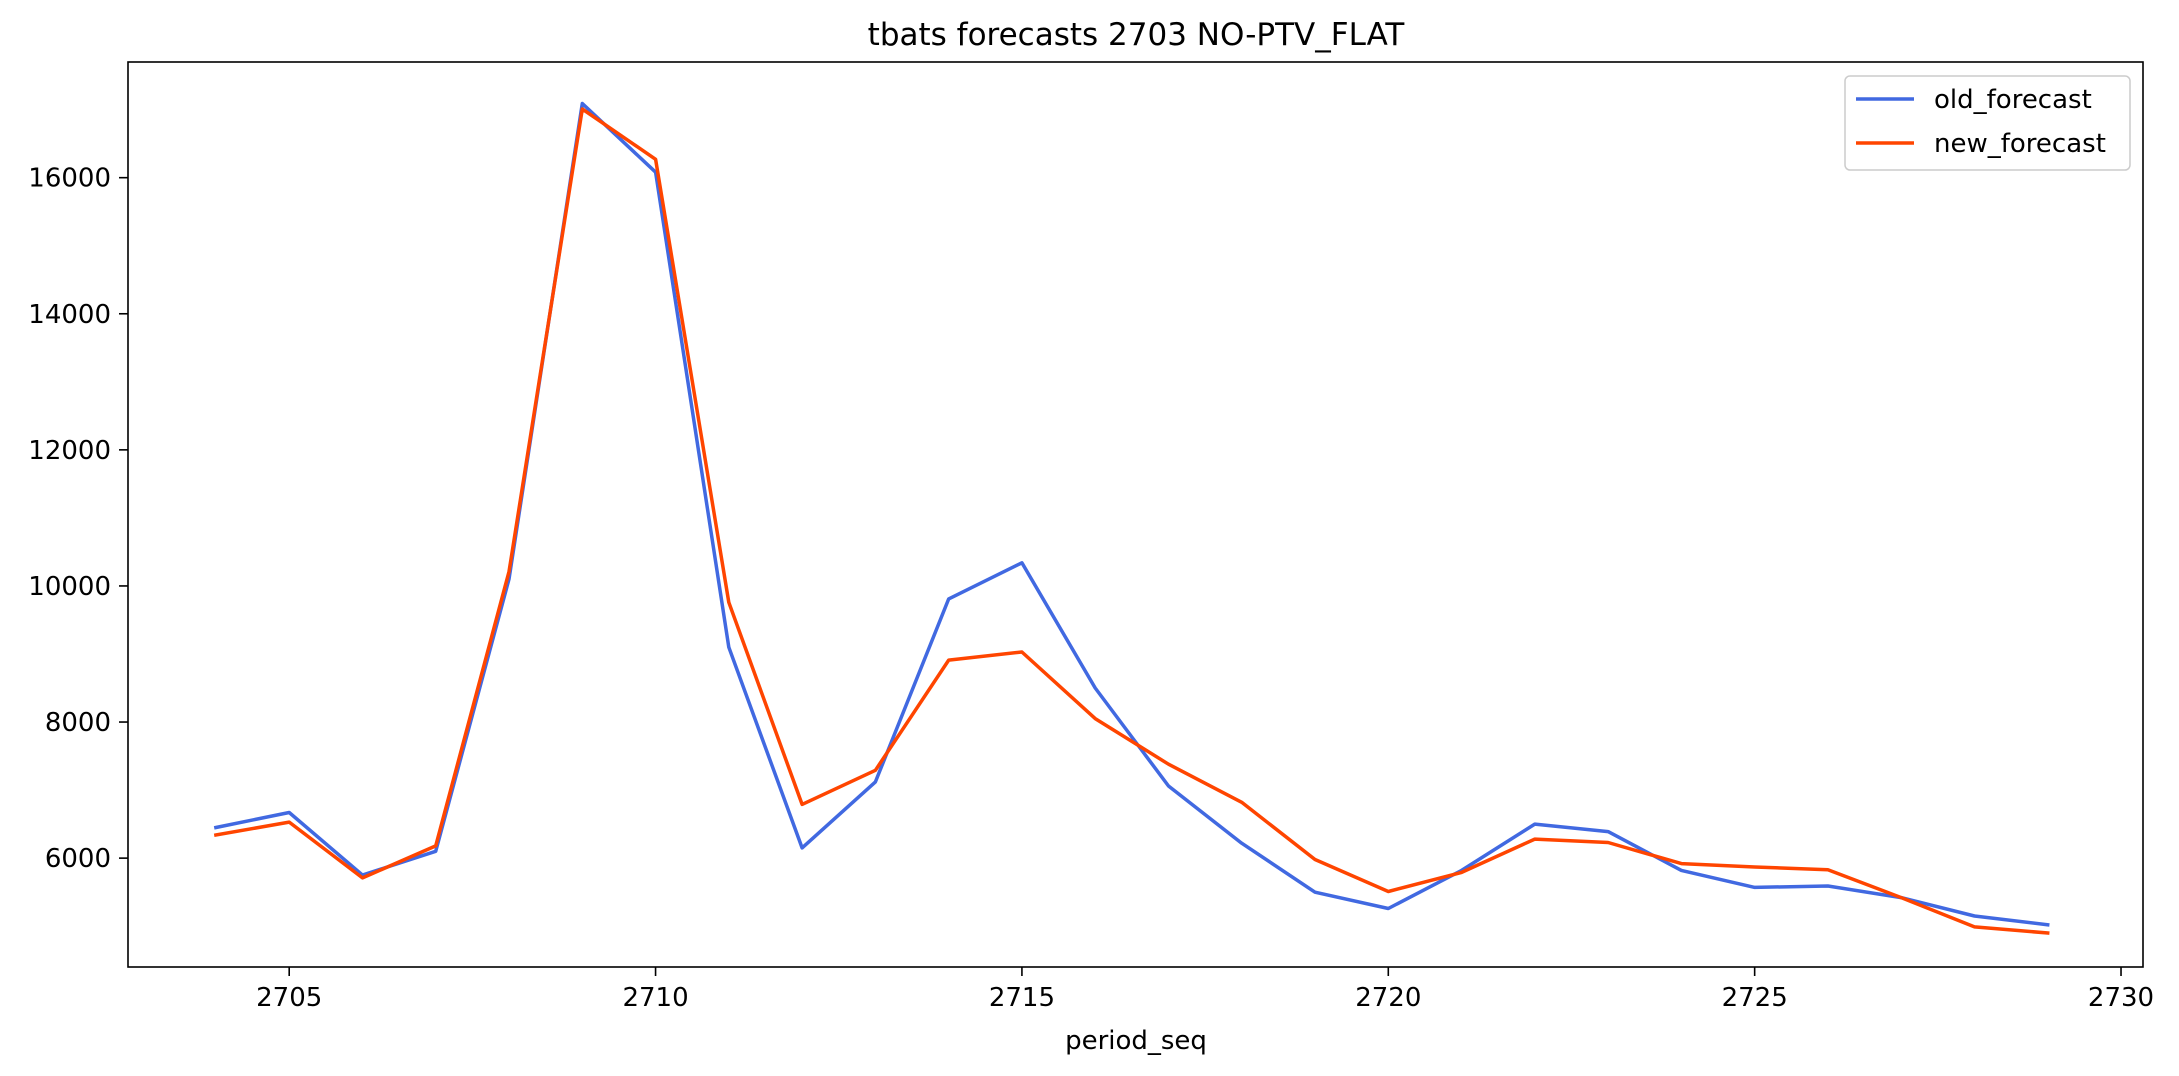 This screenshot has width=2179, height=1076. I want to click on y-tick-label: 6000, so click(78, 859).